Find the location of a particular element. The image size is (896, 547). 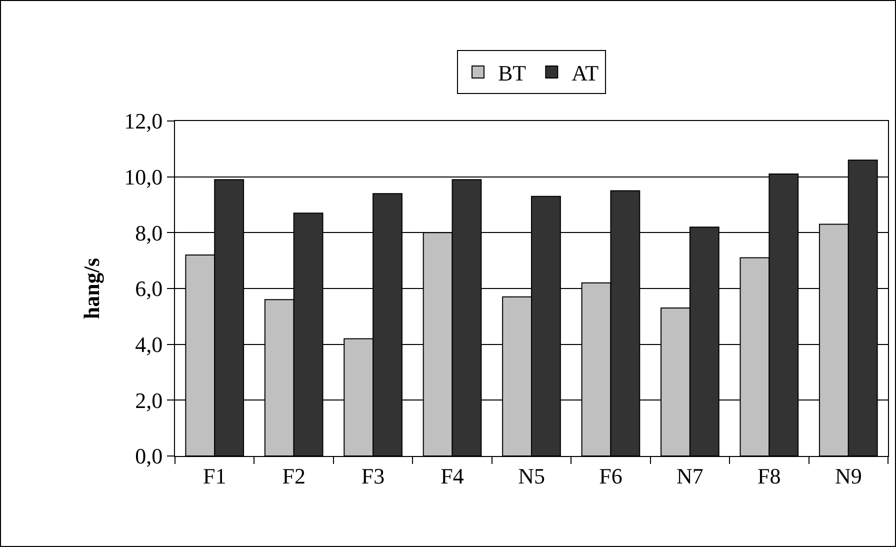

x-tick-label: F8 is located at coordinates (769, 475).